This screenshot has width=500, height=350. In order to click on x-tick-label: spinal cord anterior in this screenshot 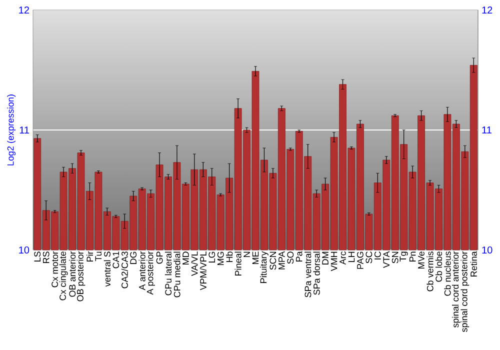, I will do `click(456, 289)`.